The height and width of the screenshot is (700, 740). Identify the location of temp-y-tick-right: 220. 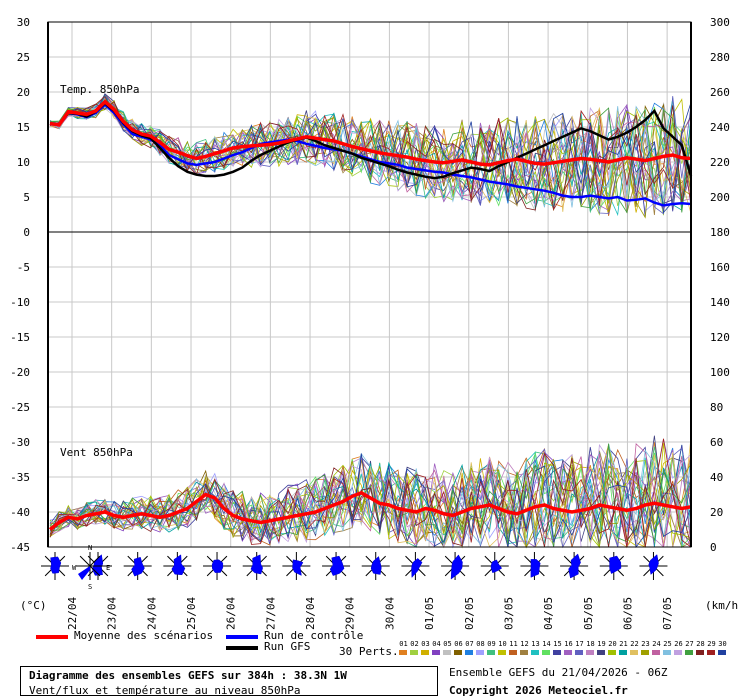
(720, 162).